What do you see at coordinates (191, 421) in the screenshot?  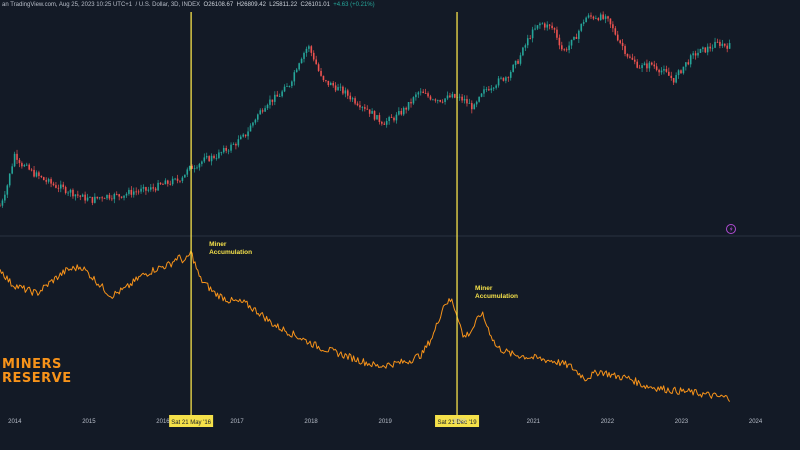 I see `crosshair-date-label: Sat 21 May '16` at bounding box center [191, 421].